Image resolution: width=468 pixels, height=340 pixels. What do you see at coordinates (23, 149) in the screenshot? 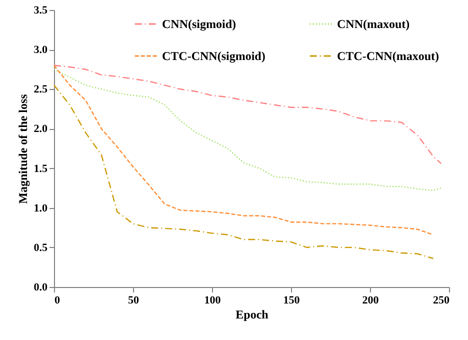
I see `y-axis-title: Magnitude of the loss` at bounding box center [23, 149].